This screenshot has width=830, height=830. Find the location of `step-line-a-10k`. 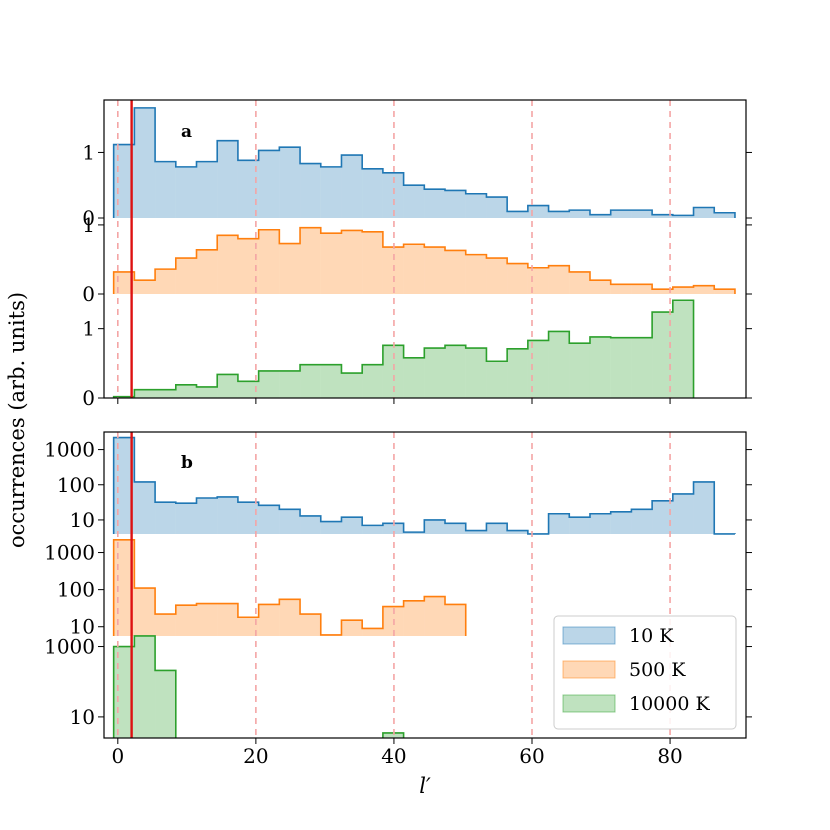

step-line-a-10k is located at coordinates (424, 162).